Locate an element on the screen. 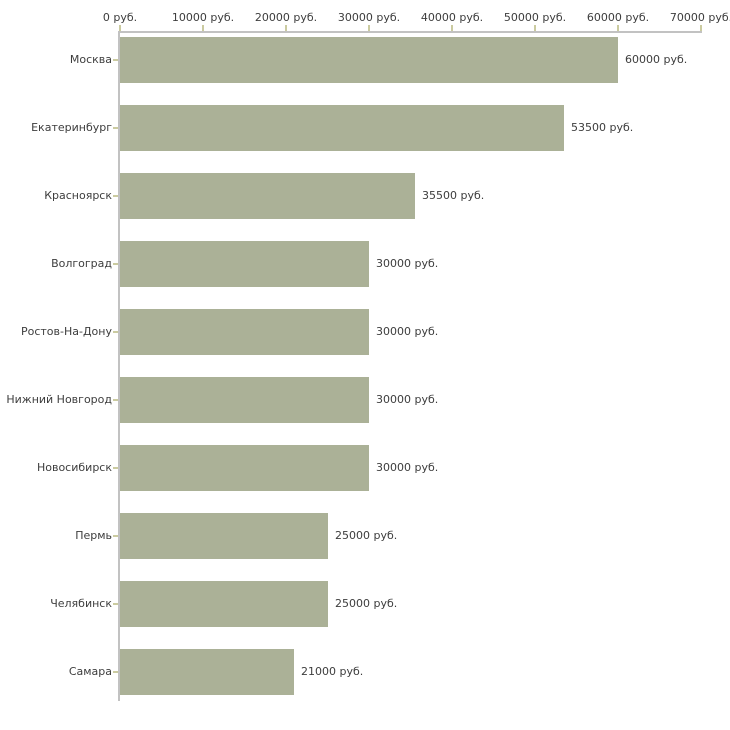 The width and height of the screenshot is (730, 730). y-axis-label: Новосибирск is located at coordinates (74, 467).